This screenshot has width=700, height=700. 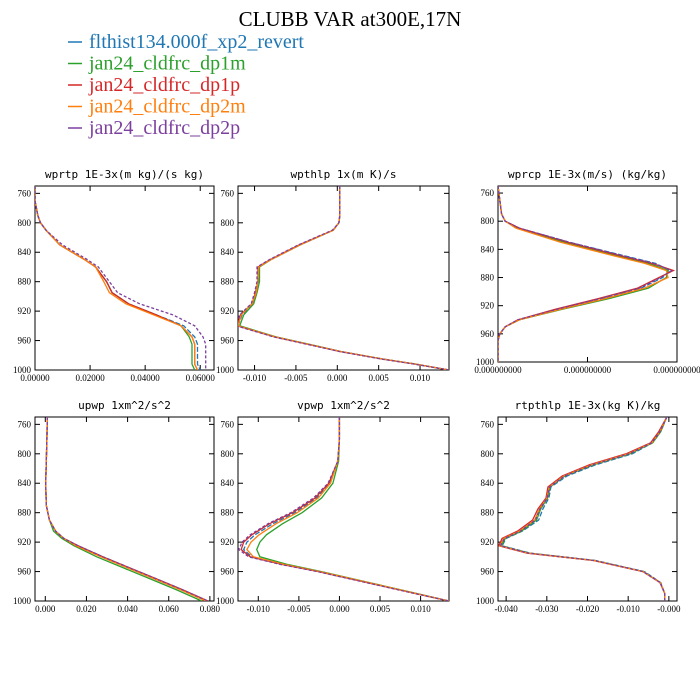 I want to click on legend-entry: jan24_cldfrc_dp1m, so click(x=157, y=64).